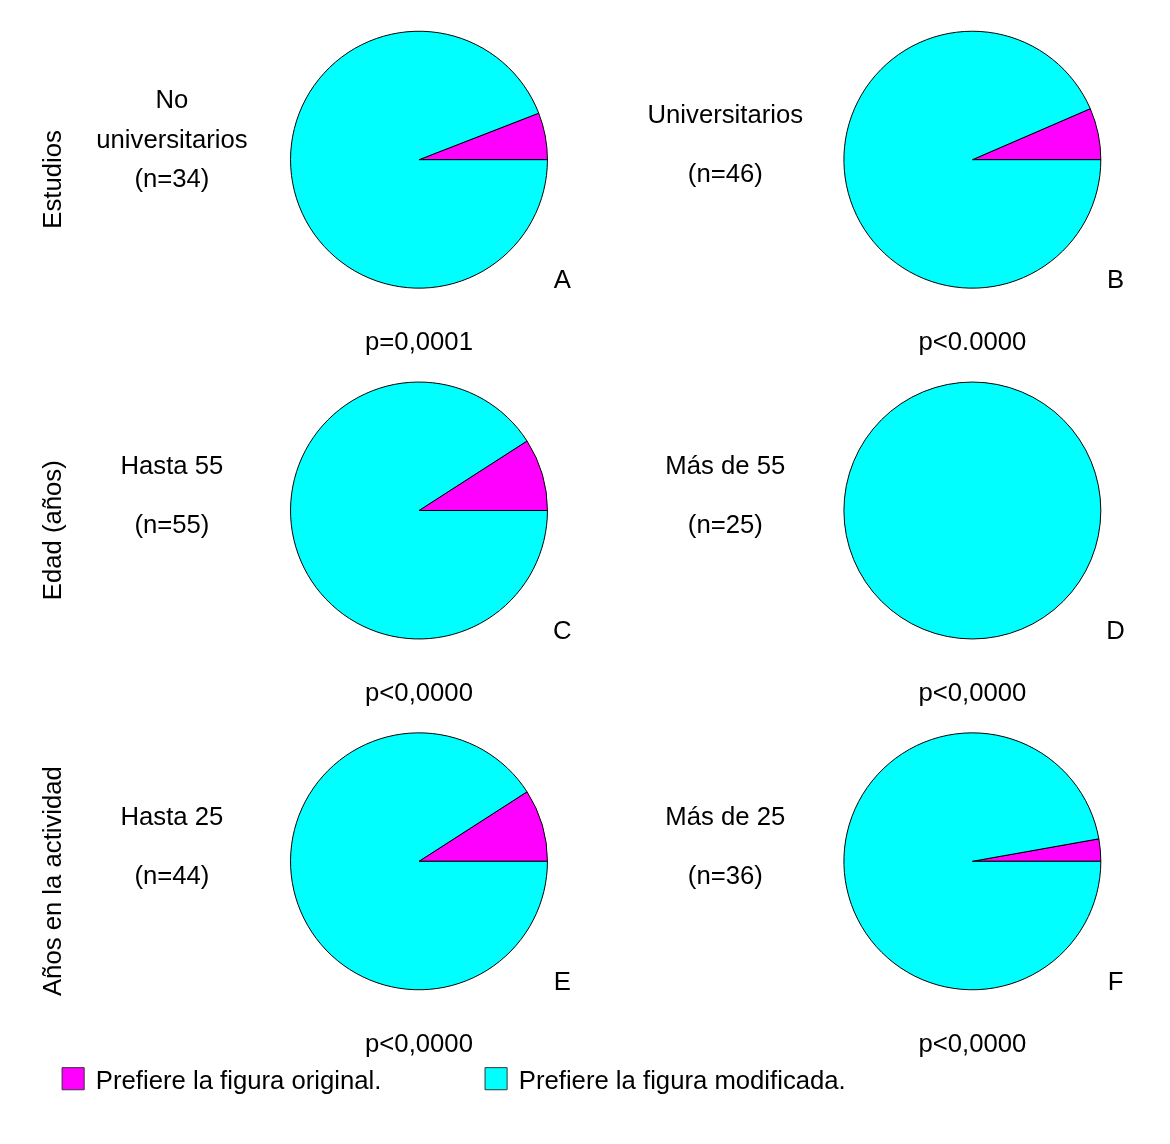 The image size is (1170, 1144). What do you see at coordinates (172, 815) in the screenshot?
I see `text: Hasta 25` at bounding box center [172, 815].